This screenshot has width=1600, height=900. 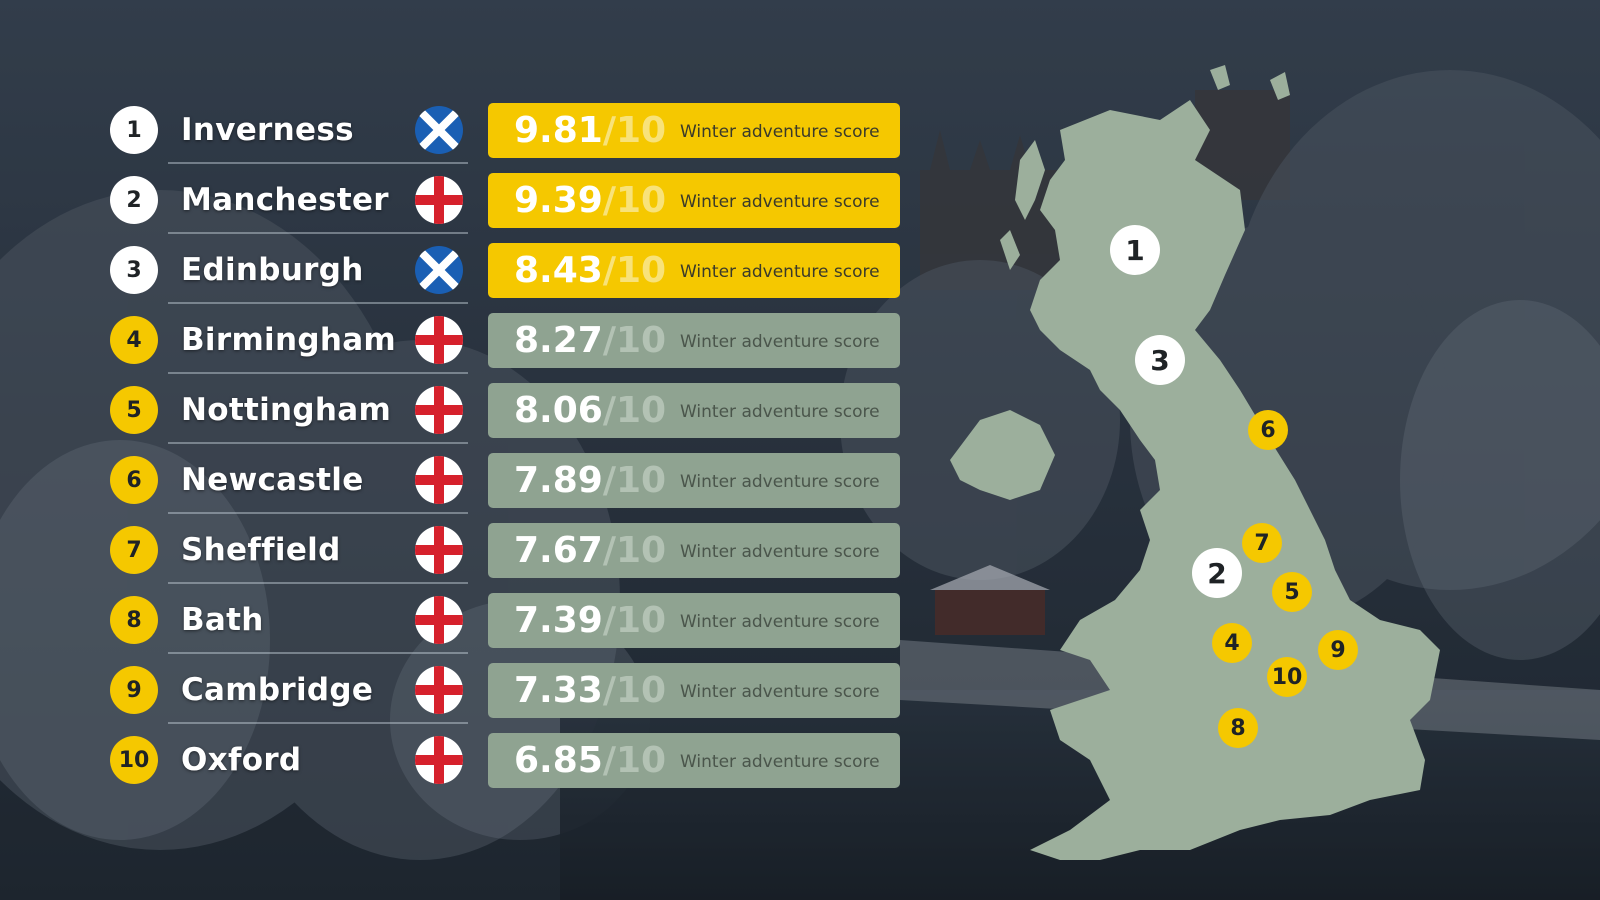 What do you see at coordinates (510, 202) in the screenshot?
I see `ranking-row: 2 Manchester 9.39/10 Winter adventure score` at bounding box center [510, 202].